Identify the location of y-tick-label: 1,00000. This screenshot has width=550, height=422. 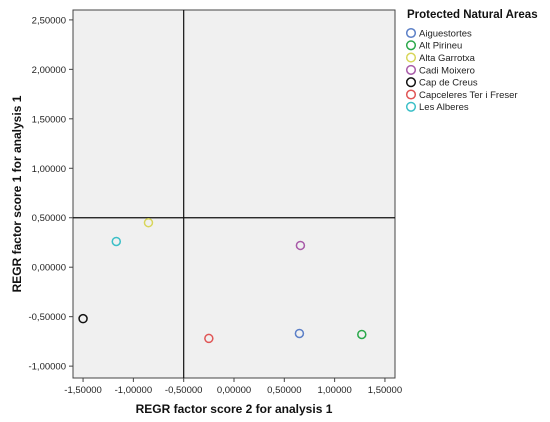
(49, 169).